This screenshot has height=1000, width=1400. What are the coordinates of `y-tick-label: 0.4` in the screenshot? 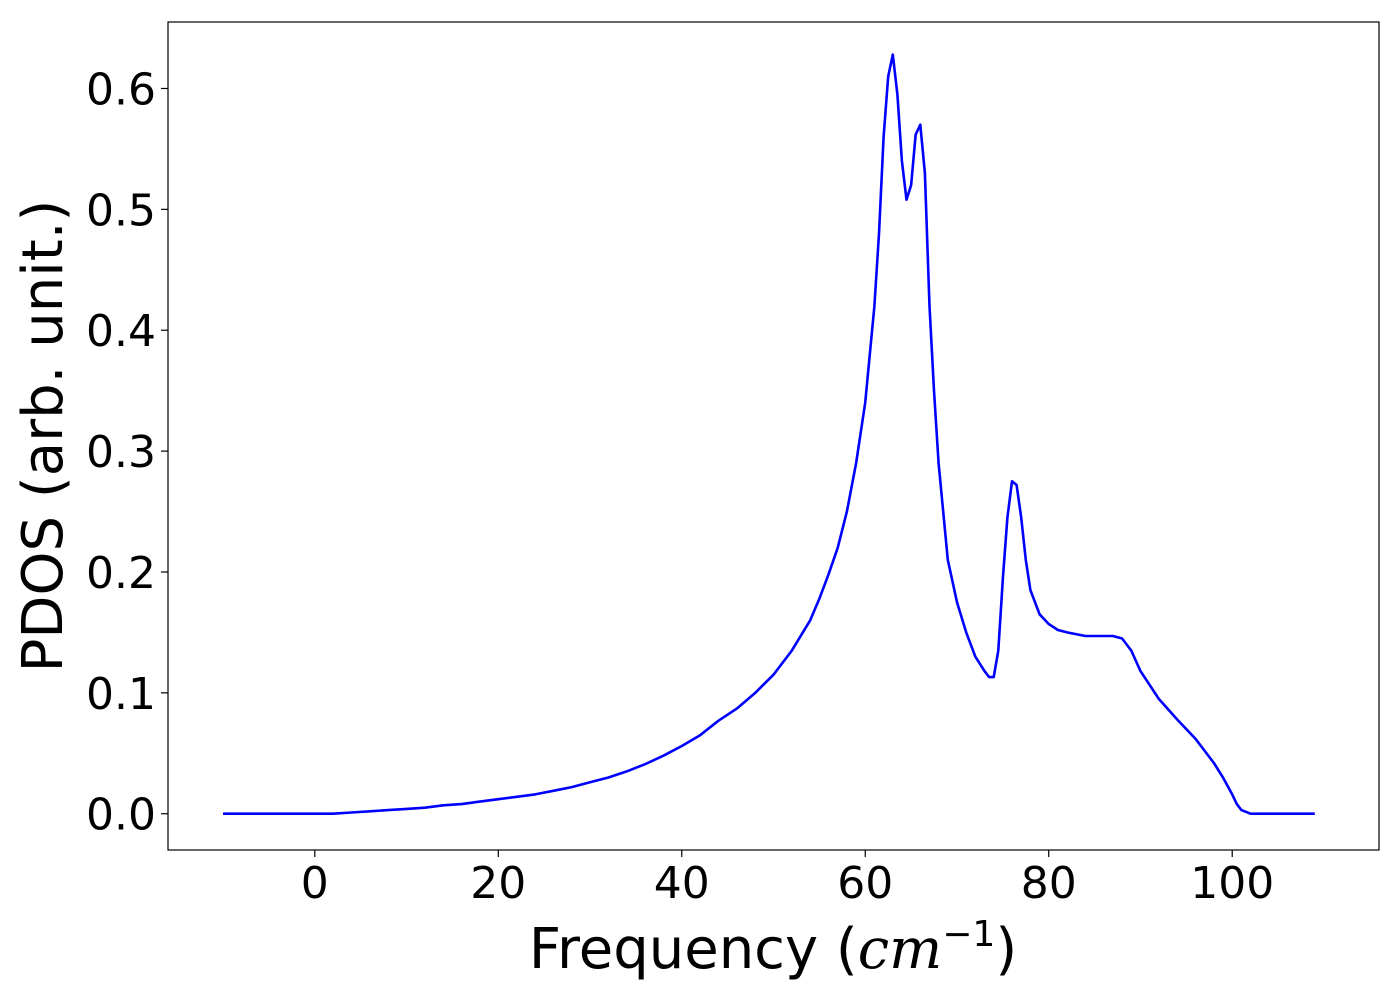 It's located at (121, 331).